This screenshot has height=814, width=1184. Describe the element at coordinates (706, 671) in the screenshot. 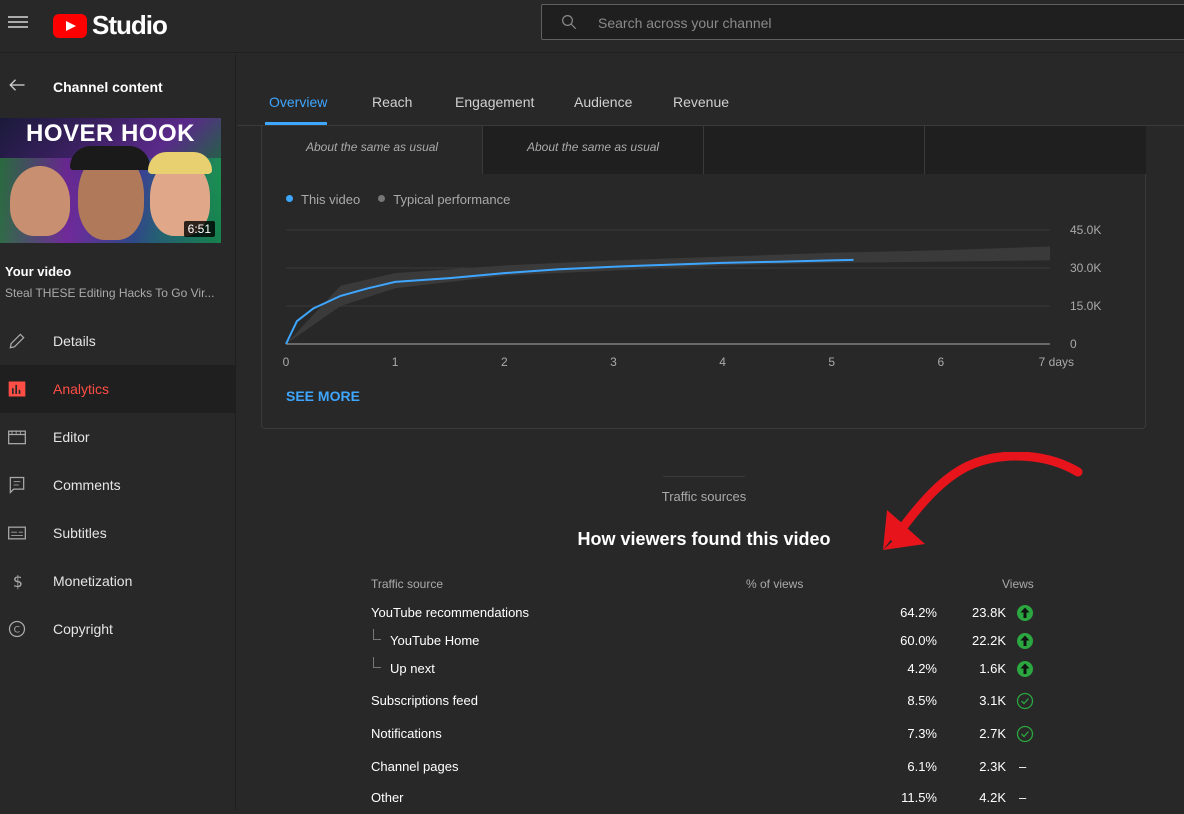

I see `table-row: Up next 4.2% 1.6K` at that location.